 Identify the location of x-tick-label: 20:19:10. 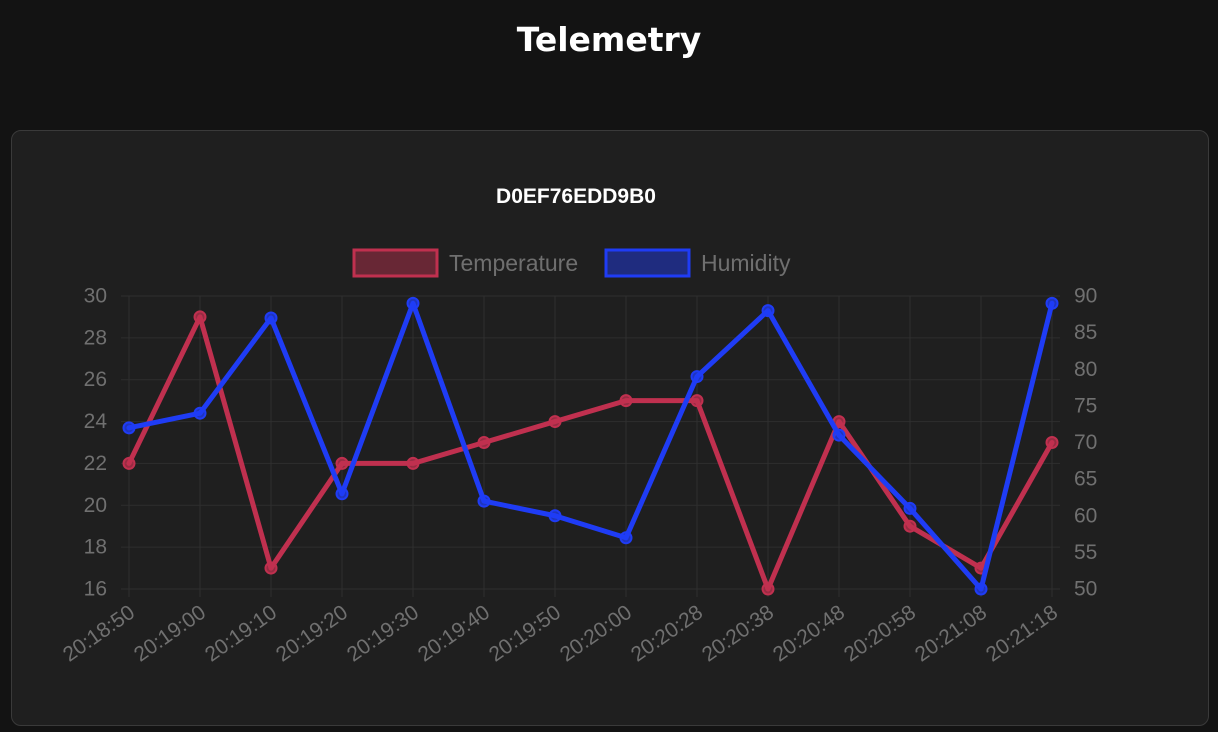
(241, 634).